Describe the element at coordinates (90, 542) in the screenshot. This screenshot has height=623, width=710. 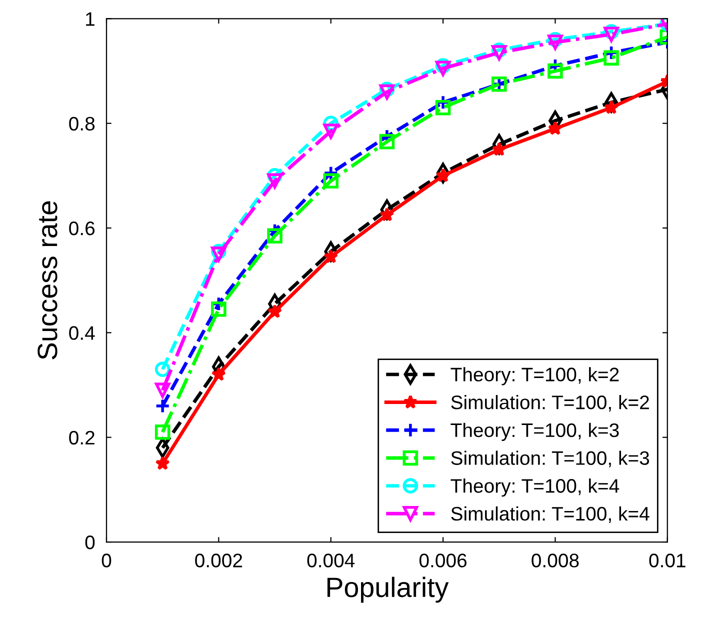
I see `y-tick-label: 0` at that location.